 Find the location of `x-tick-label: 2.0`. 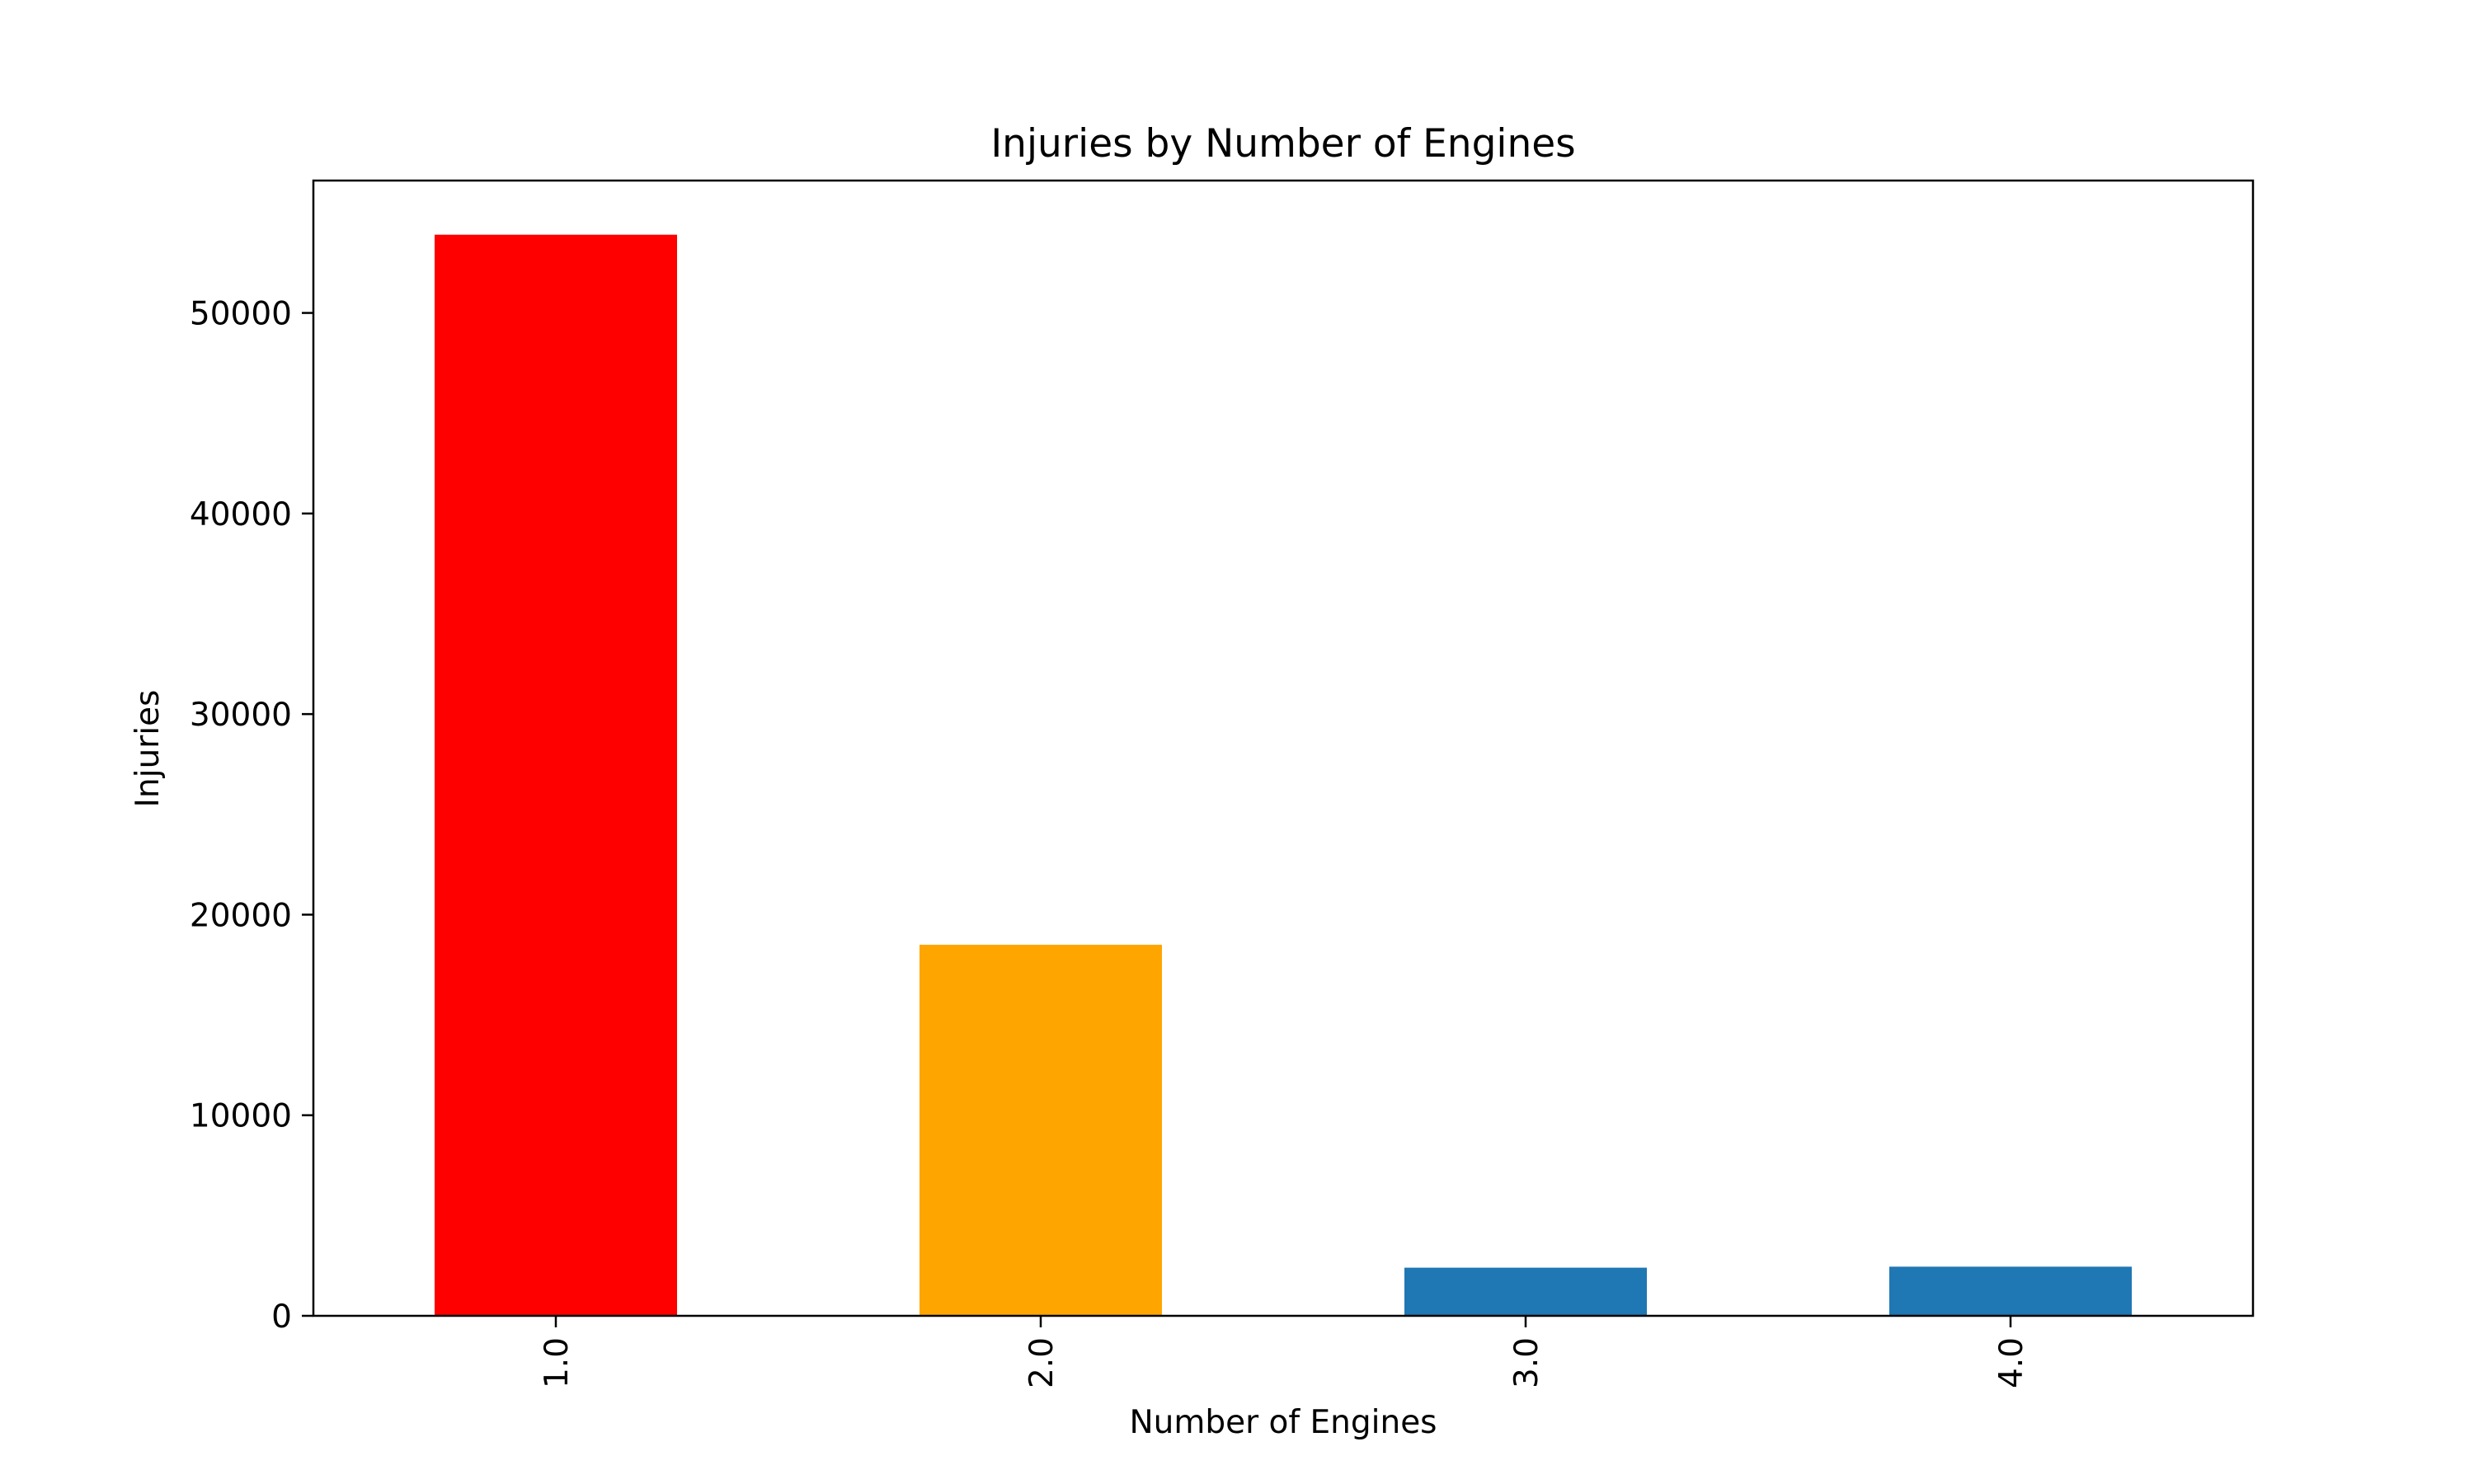

x-tick-label: 2.0 is located at coordinates (1042, 1362).